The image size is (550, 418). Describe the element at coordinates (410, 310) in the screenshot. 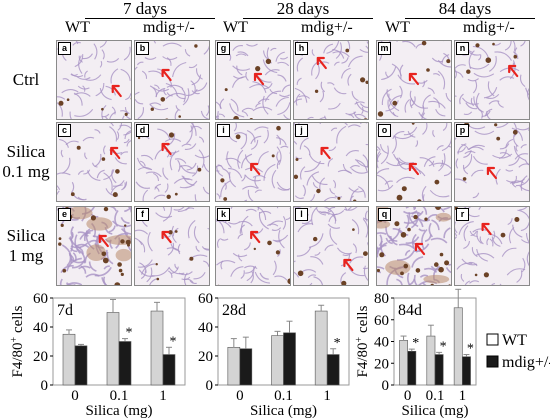

I see `chart-title: 84d` at that location.